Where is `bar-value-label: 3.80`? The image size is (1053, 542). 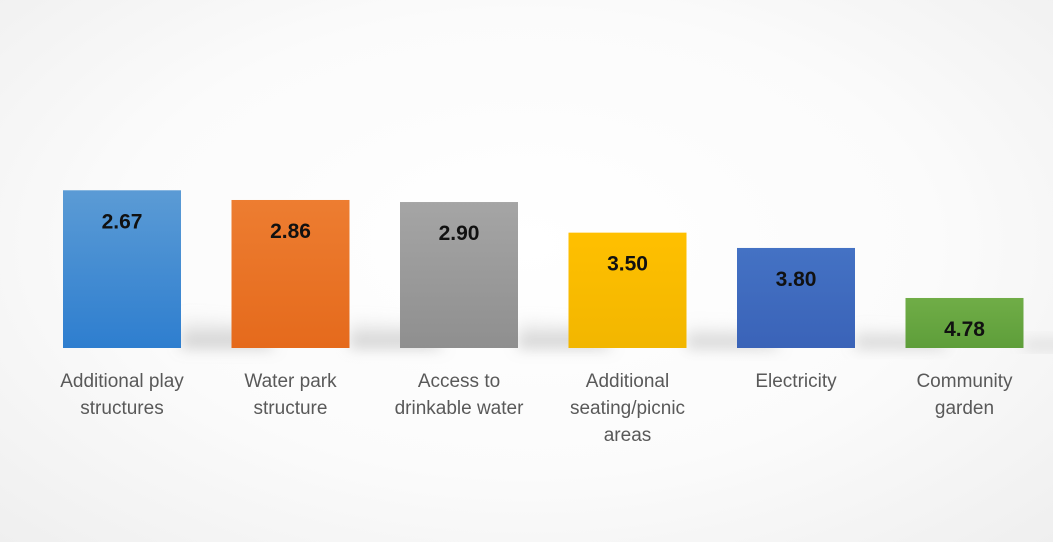 bar-value-label: 3.80 is located at coordinates (796, 279).